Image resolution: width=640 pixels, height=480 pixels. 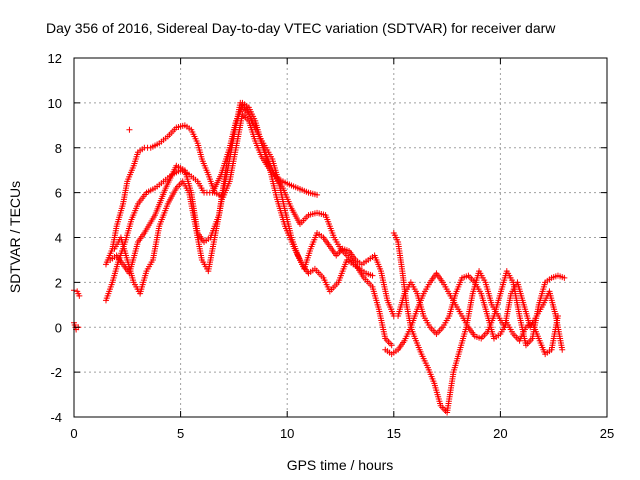 I want to click on y-tick-label: 10, so click(x=55, y=103).